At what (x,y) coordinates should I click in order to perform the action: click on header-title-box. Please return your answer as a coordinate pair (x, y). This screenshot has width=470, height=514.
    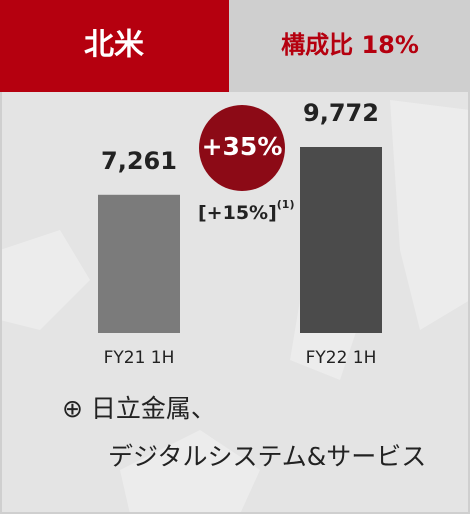
    Looking at the image, I should click on (114, 46).